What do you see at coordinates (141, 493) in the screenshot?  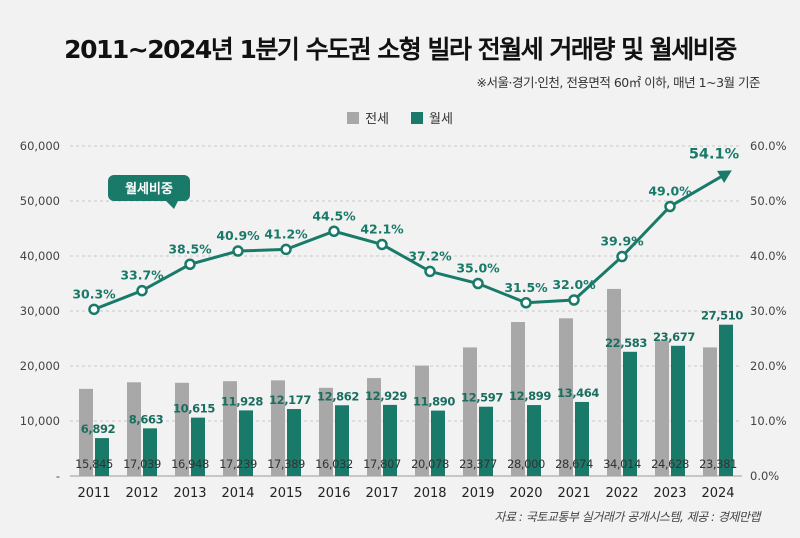 I see `x-tick: 2012` at bounding box center [141, 493].